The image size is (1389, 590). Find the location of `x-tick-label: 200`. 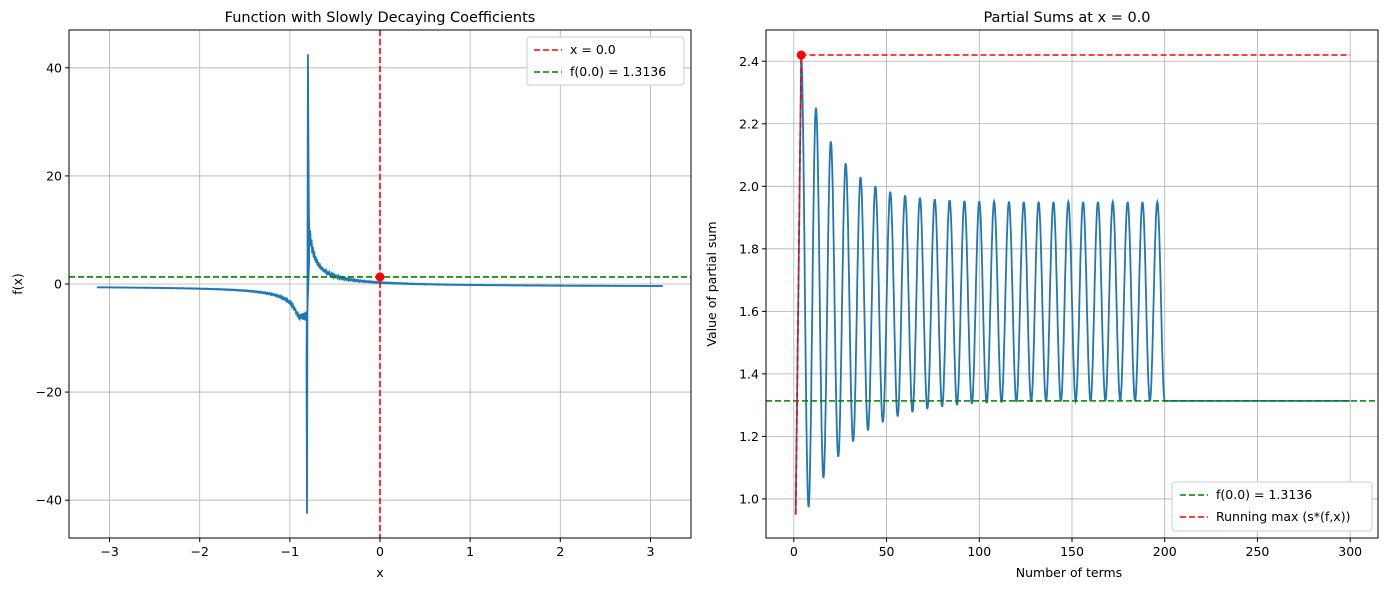

x-tick-label: 200 is located at coordinates (1165, 551).